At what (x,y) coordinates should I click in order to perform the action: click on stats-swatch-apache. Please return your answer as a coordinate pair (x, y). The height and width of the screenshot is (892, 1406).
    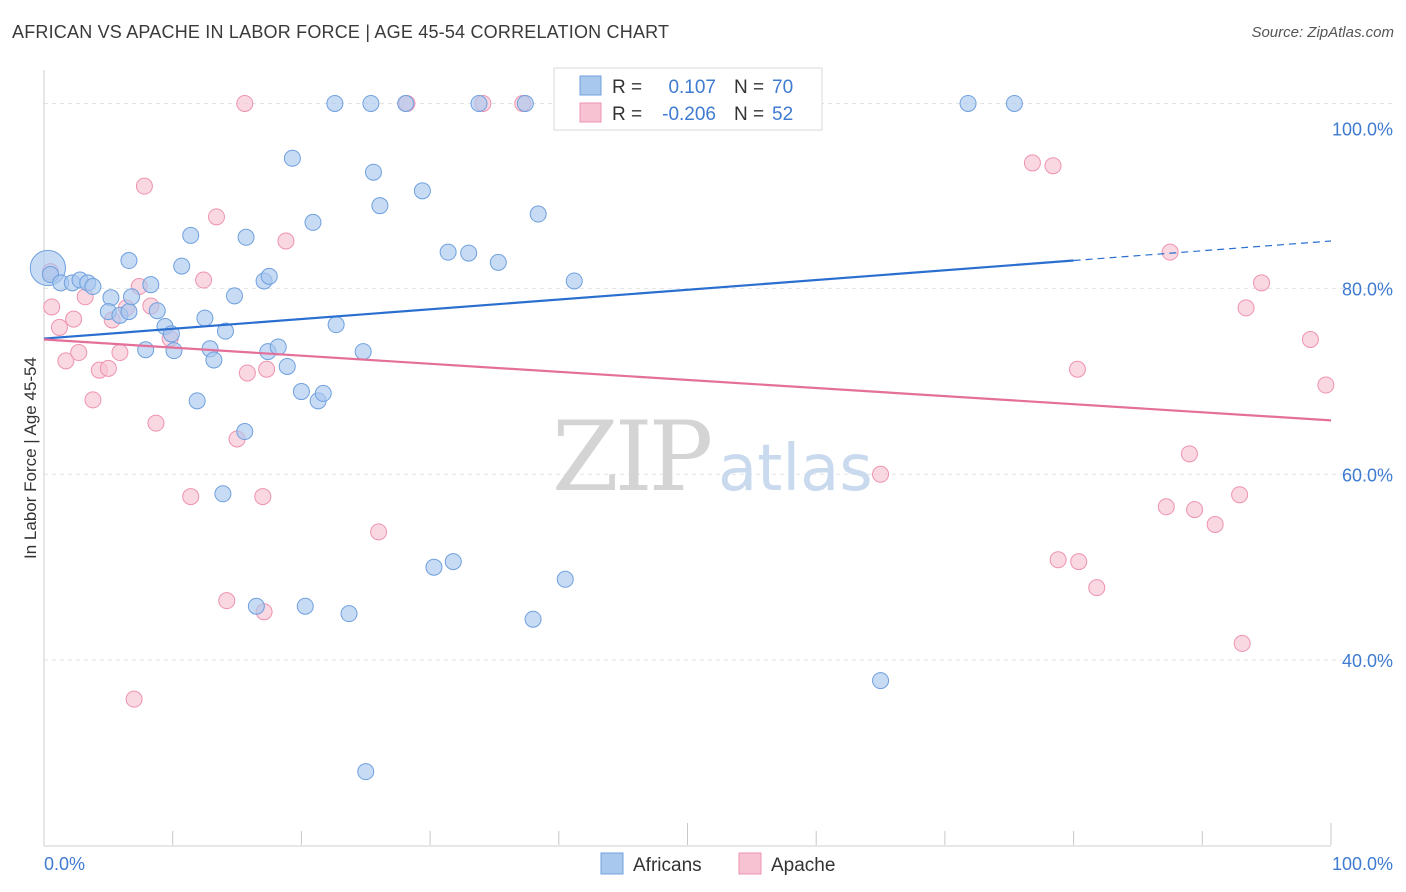
    Looking at the image, I should click on (590, 112).